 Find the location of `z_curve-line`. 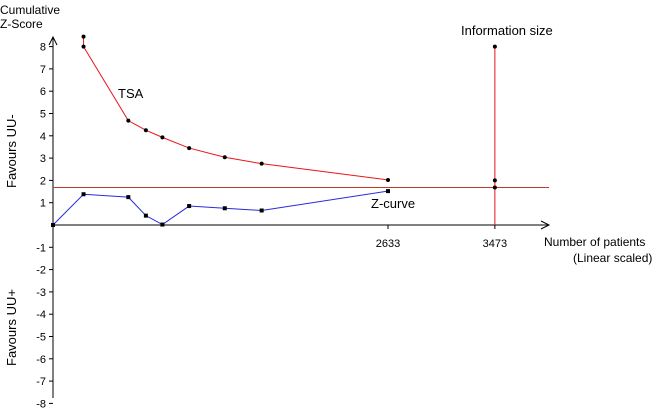

z_curve-line is located at coordinates (220, 208).